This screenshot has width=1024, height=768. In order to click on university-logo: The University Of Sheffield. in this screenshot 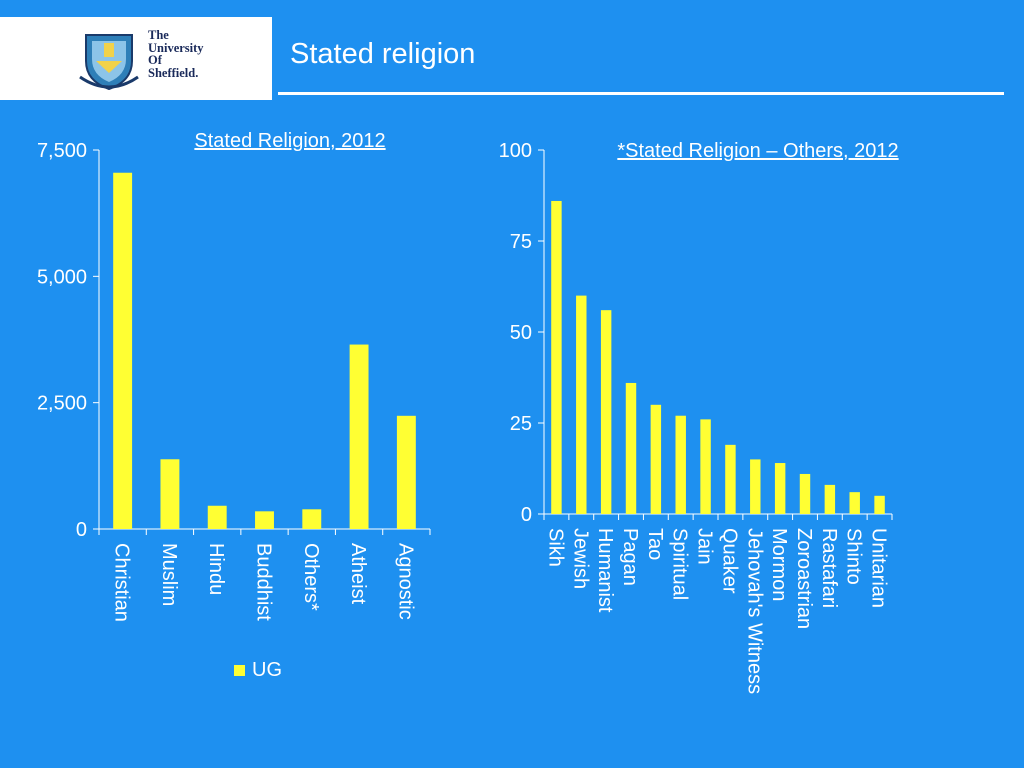, I will do `click(136, 58)`.